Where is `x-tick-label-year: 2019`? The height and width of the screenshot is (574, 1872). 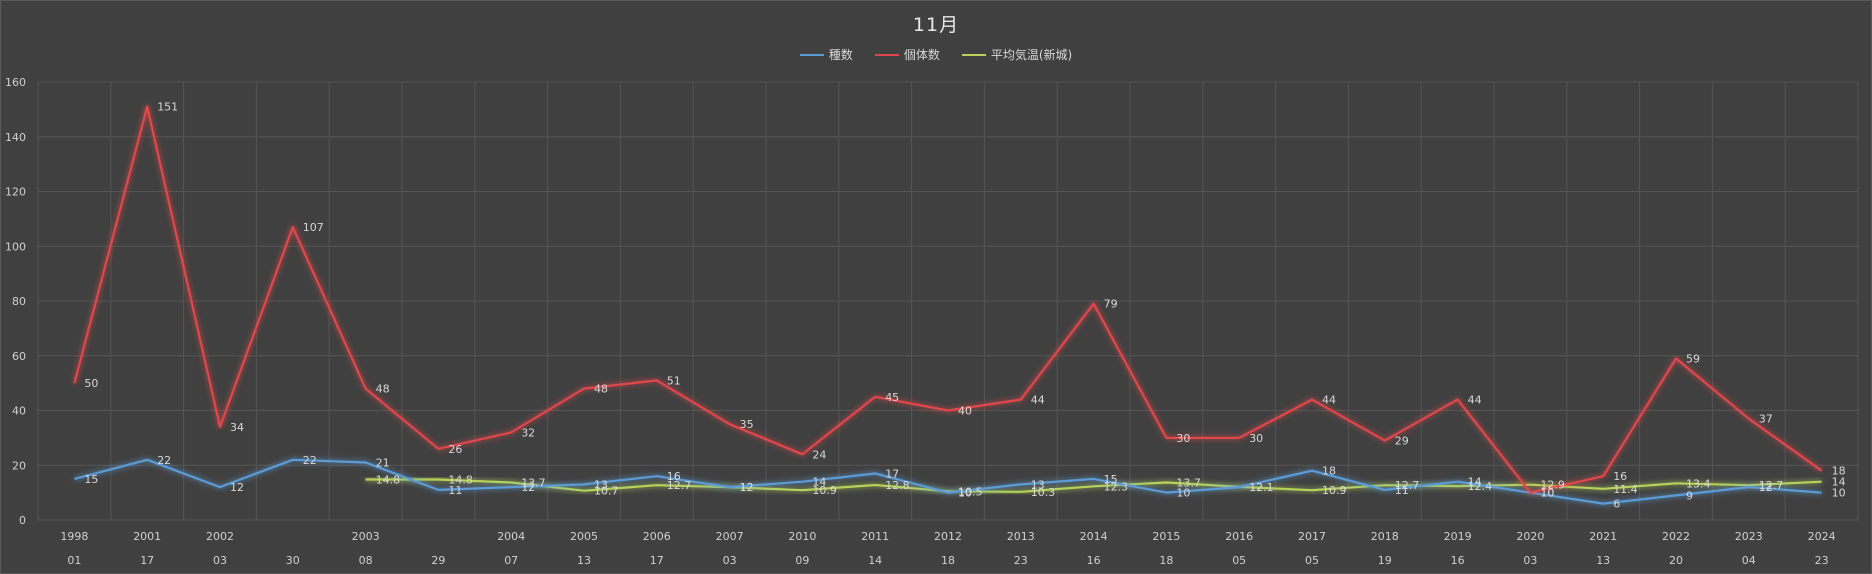 x-tick-label-year: 2019 is located at coordinates (1458, 536).